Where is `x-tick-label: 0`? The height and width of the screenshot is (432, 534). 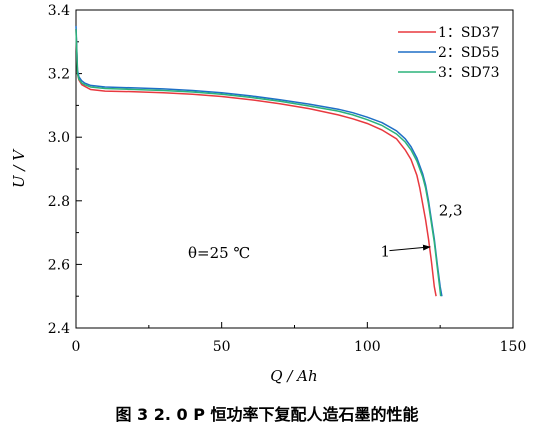
x-tick-label: 0 is located at coordinates (76, 347).